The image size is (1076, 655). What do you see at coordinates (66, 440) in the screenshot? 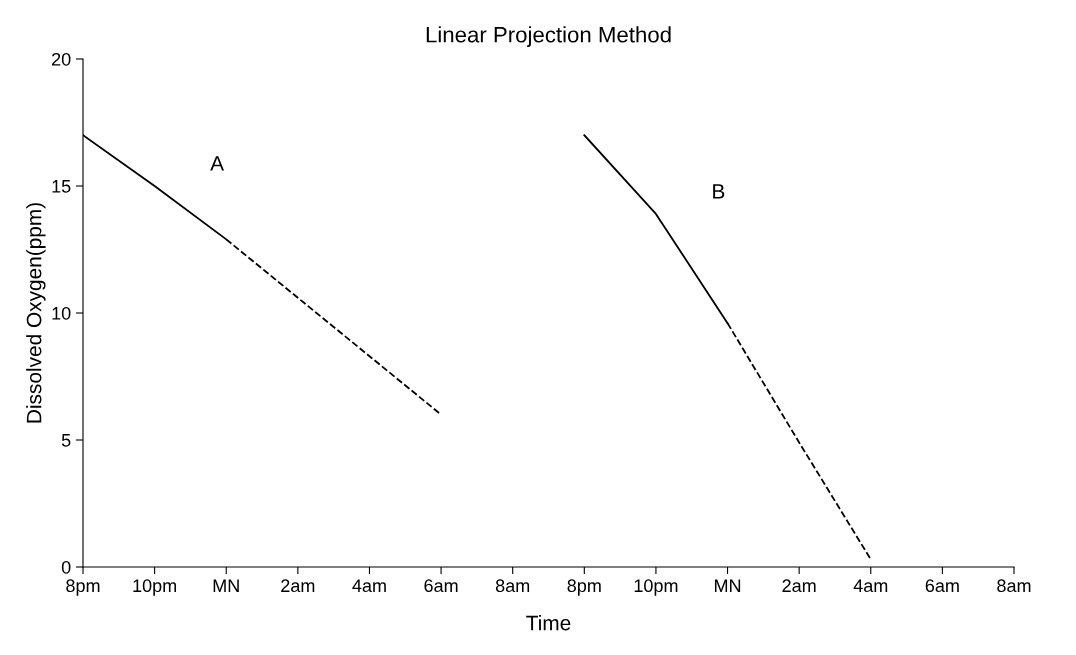
I see `y-tick-label: 5` at bounding box center [66, 440].